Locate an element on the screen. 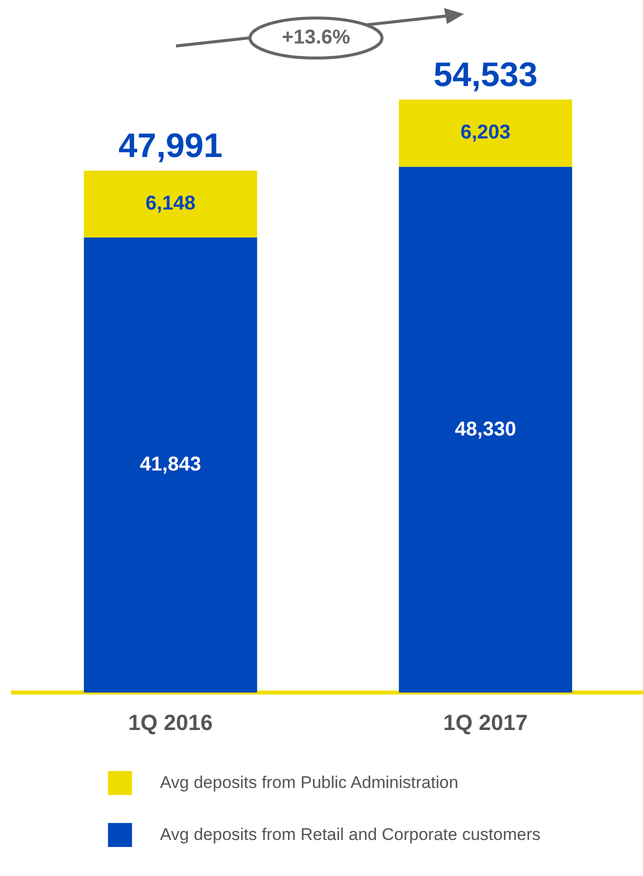 This screenshot has width=643, height=876. legend-label: Avg deposits from Public Administration is located at coordinates (309, 783).